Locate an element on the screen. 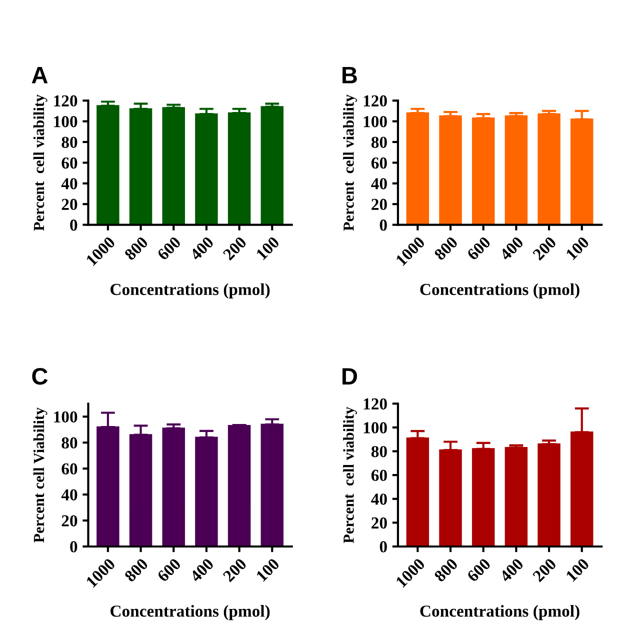 The height and width of the screenshot is (621, 617). chart-title: C is located at coordinates (40, 376).